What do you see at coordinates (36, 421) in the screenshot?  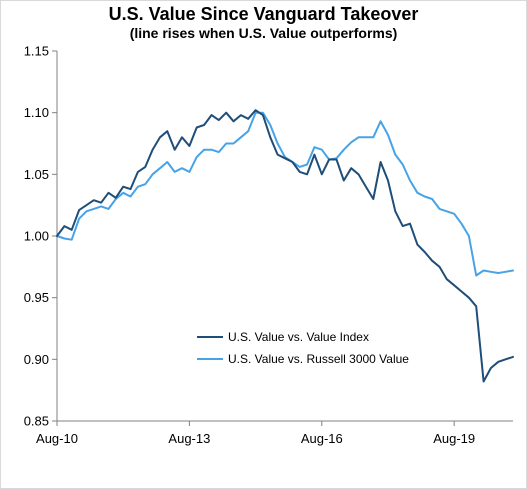 I see `y-tick-label: 0.85` at bounding box center [36, 421].